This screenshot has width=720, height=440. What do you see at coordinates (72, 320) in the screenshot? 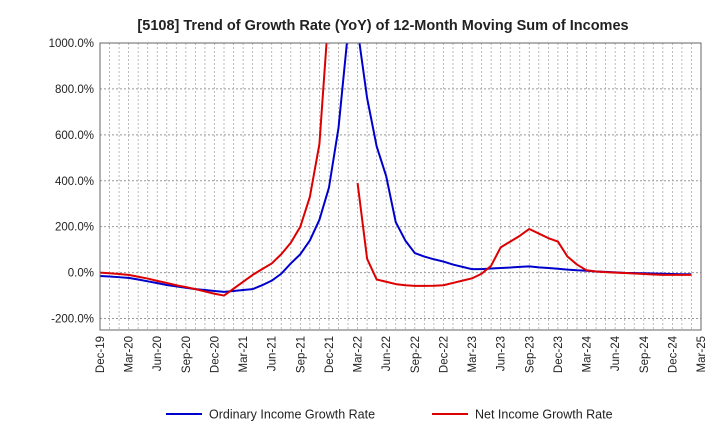
I see `y-tick-label: -200.0%` at bounding box center [72, 320].